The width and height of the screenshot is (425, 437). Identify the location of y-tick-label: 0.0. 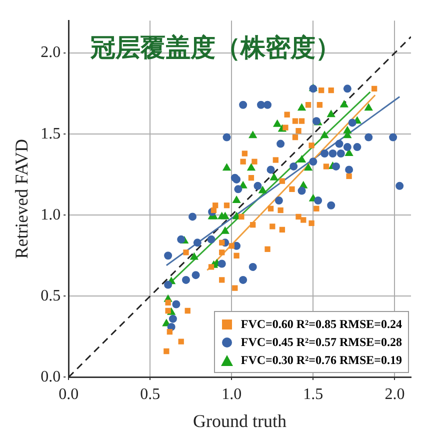
(50, 377).